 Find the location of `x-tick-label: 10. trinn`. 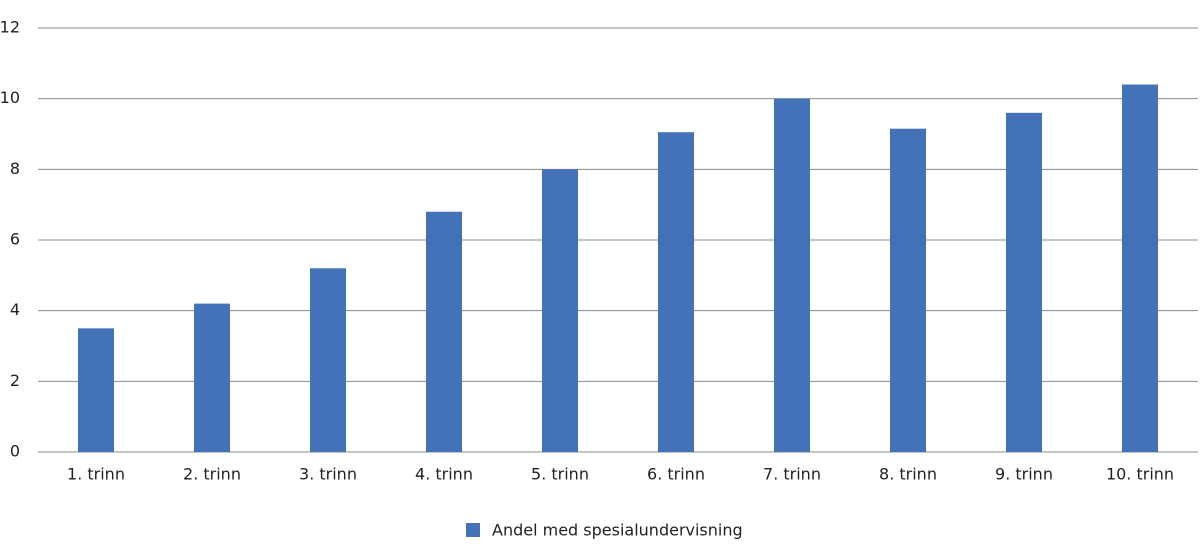

x-tick-label: 10. trinn is located at coordinates (1140, 474).